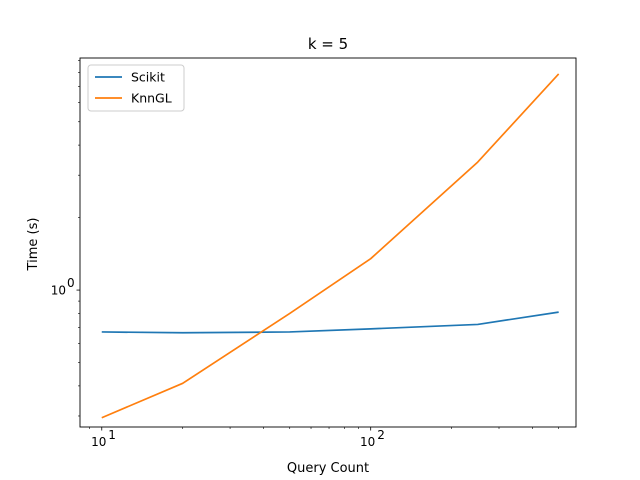  I want to click on y-axis-label: Time (s), so click(33, 245).